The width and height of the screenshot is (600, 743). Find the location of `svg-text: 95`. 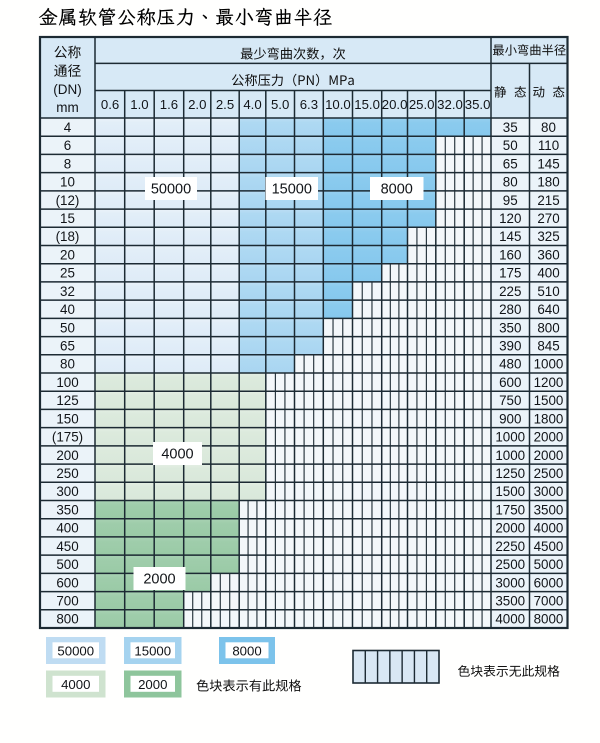

svg-text: 95 is located at coordinates (510, 200).